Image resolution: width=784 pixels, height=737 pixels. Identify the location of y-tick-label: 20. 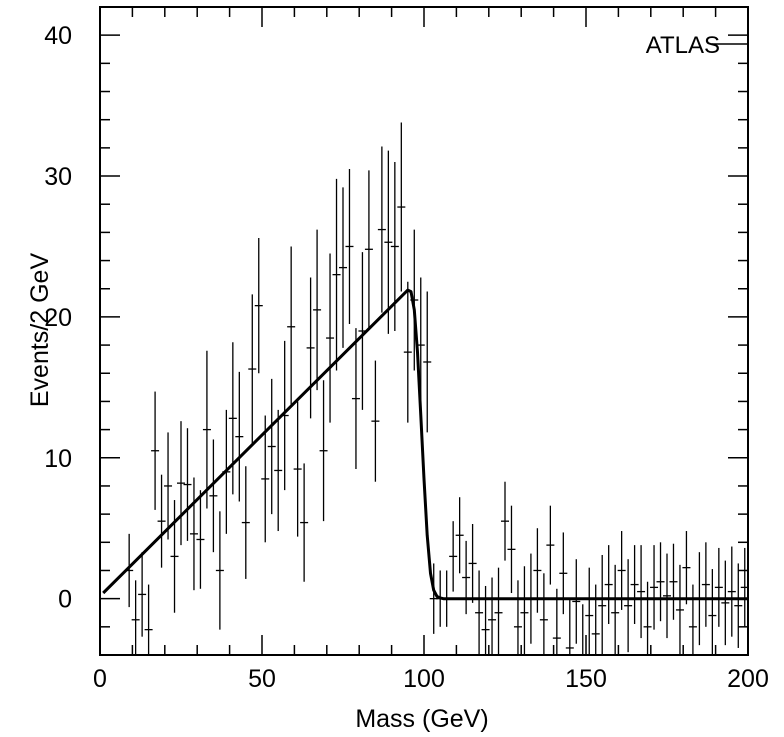
(58, 318).